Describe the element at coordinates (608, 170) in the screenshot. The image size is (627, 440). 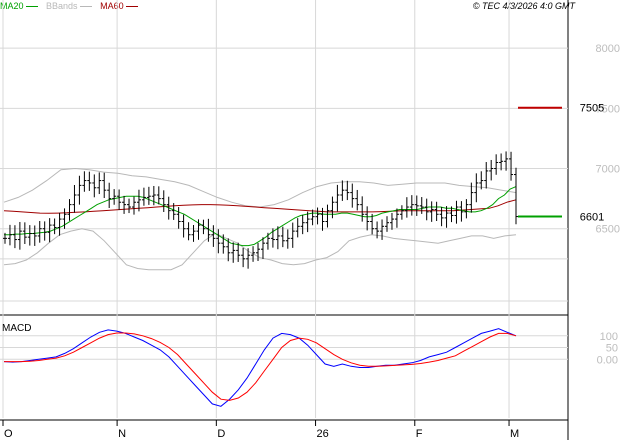
I see `price-tick-label: 7000` at that location.